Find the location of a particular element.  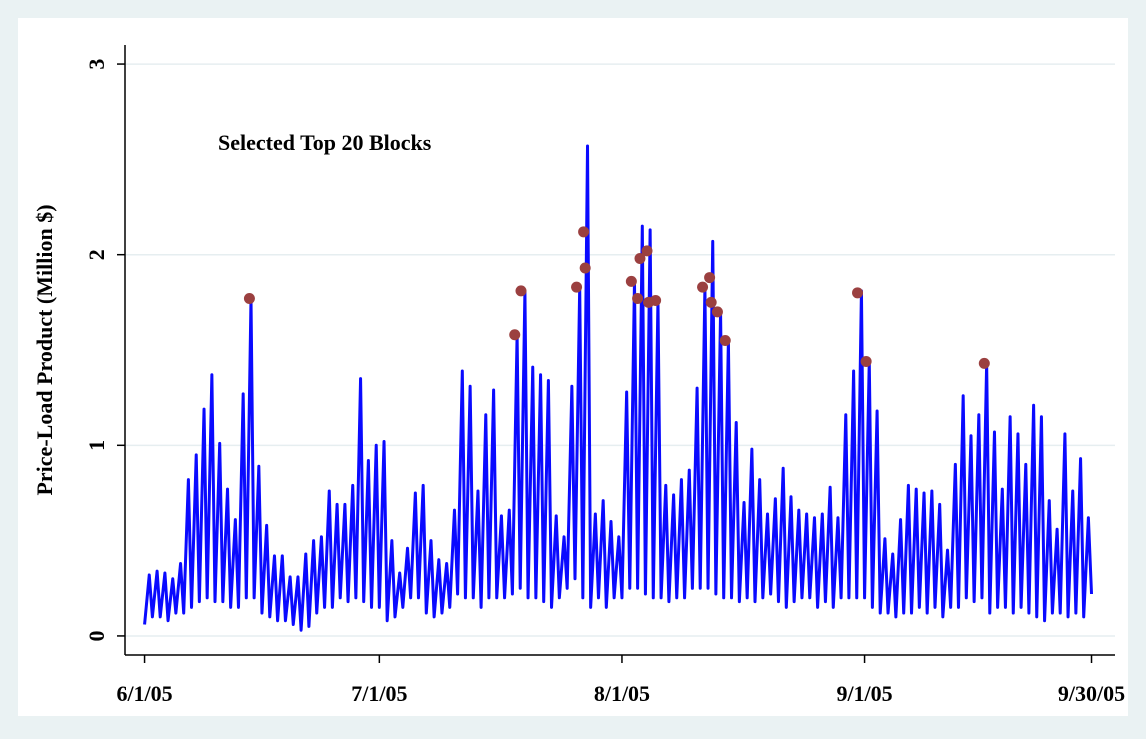

annotation: Selected Top 20 Blocks is located at coordinates (325, 142).